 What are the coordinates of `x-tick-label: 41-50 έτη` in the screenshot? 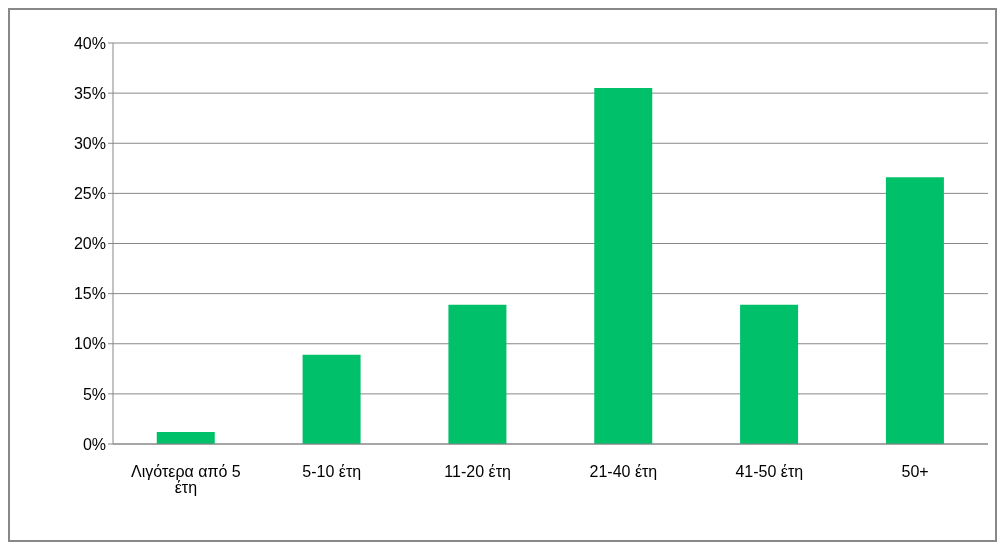 It's located at (769, 472).